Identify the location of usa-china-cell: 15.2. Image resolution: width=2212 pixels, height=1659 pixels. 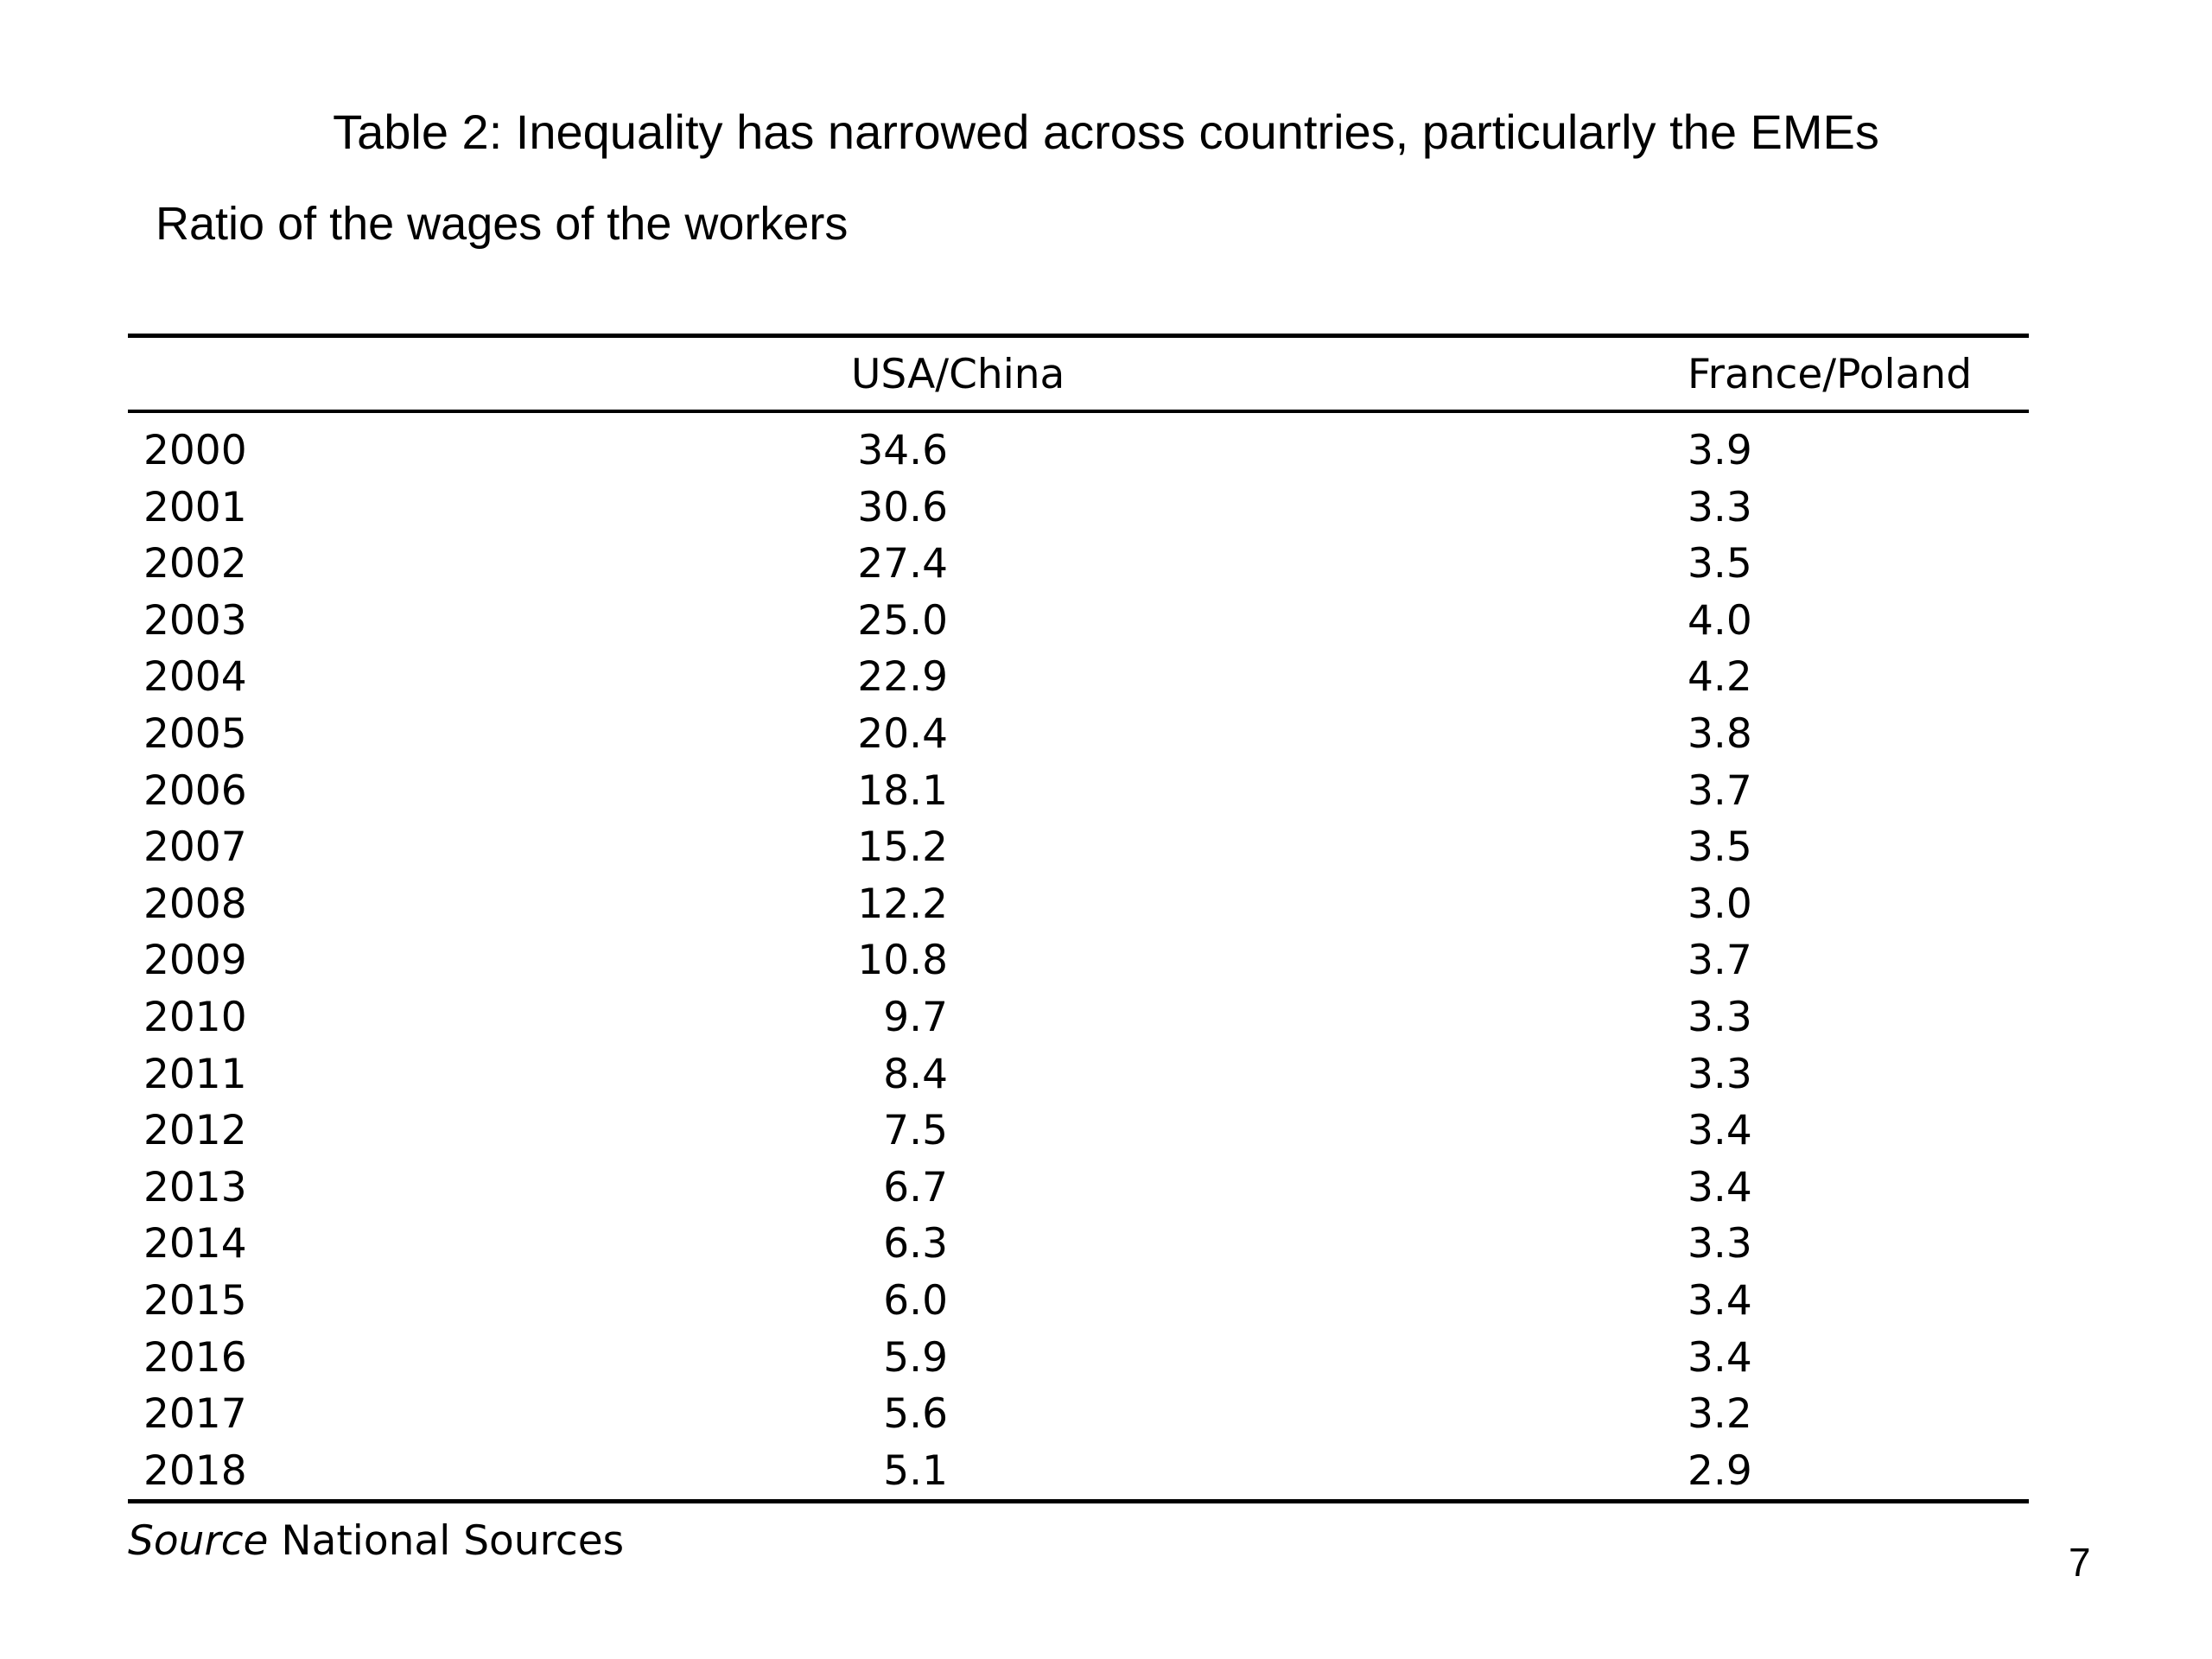
(902, 847).